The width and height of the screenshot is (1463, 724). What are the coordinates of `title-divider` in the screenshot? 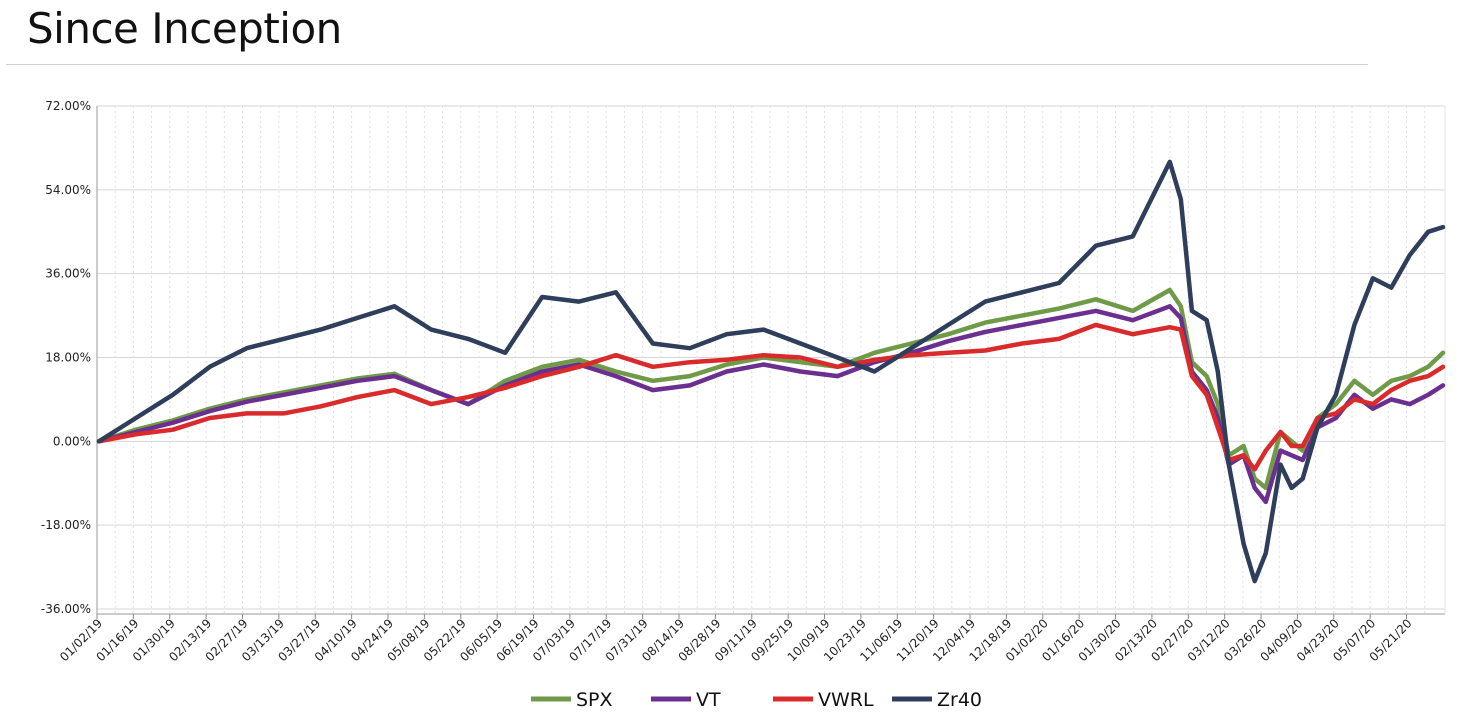 It's located at (687, 64).